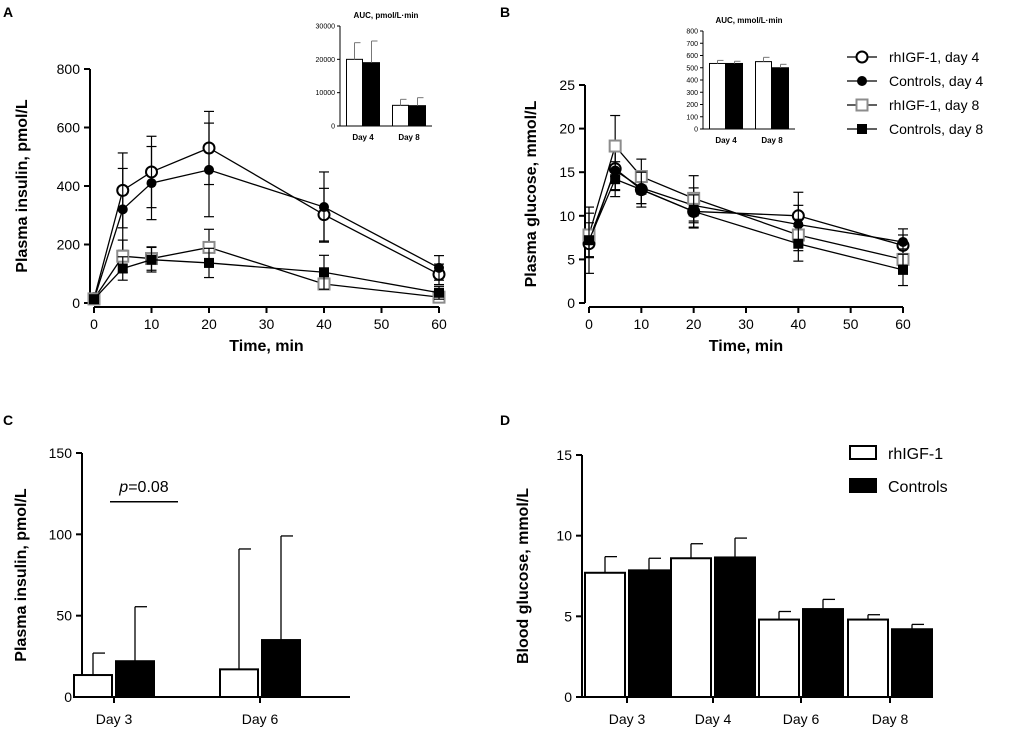 The width and height of the screenshot is (1021, 741). What do you see at coordinates (567, 129) in the screenshot?
I see `y-tick-label: 20` at bounding box center [567, 129].